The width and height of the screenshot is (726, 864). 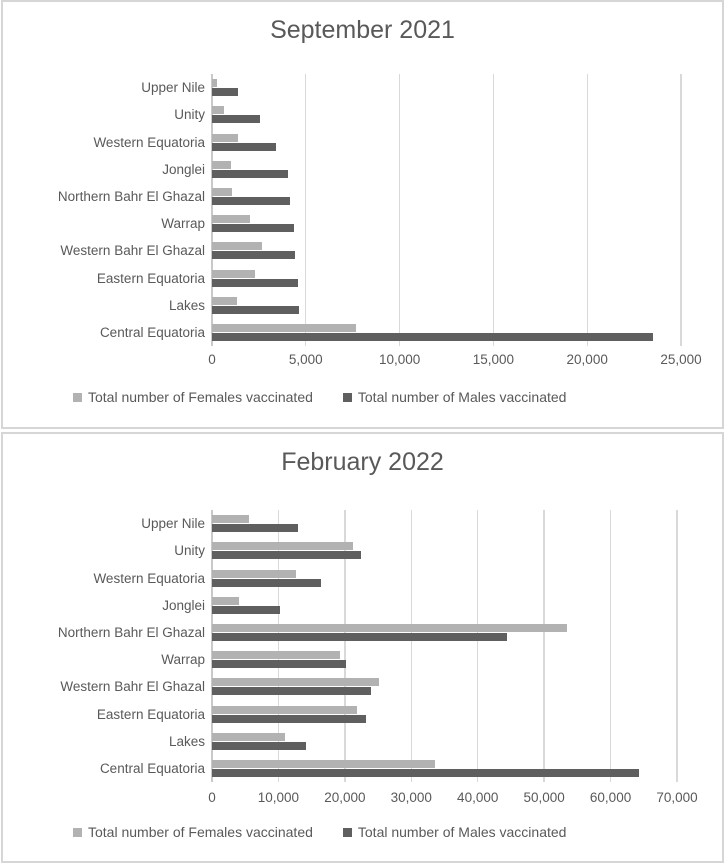 I want to click on chart-title: September 2021, so click(x=362, y=30).